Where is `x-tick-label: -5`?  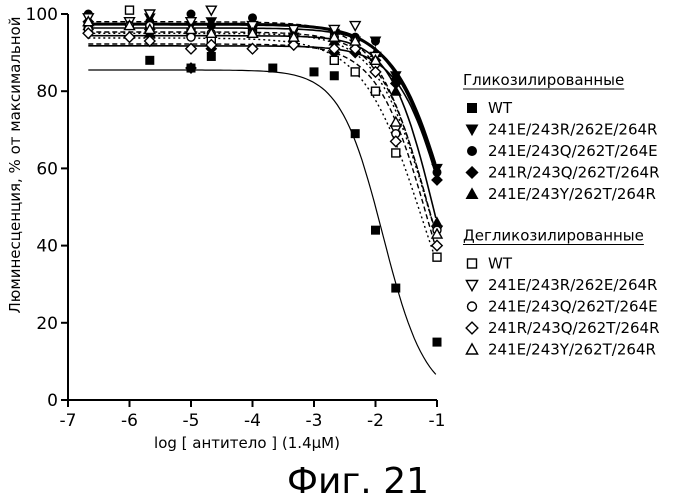
x-tick-label: -5 is located at coordinates (191, 421).